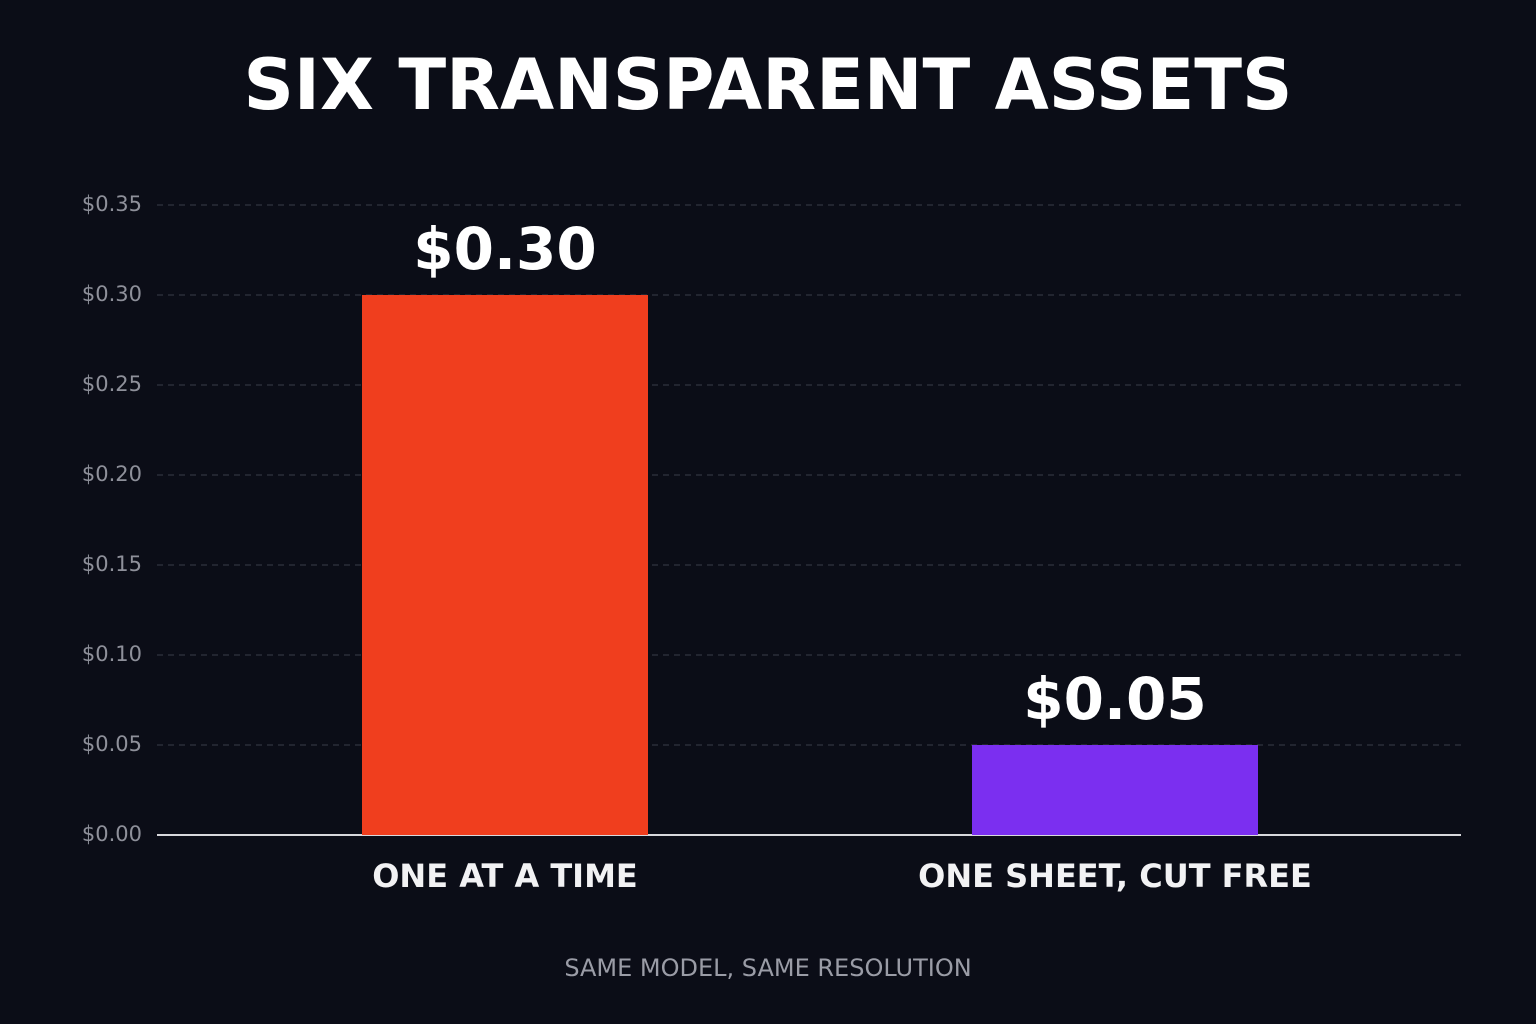  What do you see at coordinates (767, 968) in the screenshot?
I see `footnote: SAME MODEL, SAME RESOLUTION` at bounding box center [767, 968].